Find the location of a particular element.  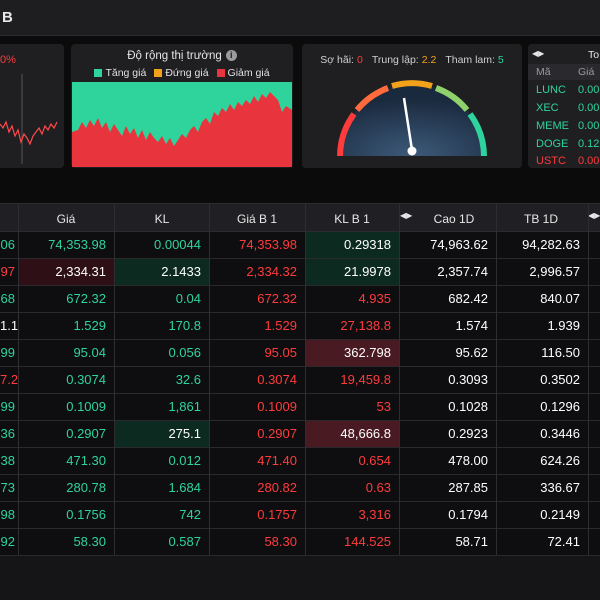

table-row: 38 471.30 0.012 471.40 0.654 478.00 624.26 is located at coordinates (300, 461).